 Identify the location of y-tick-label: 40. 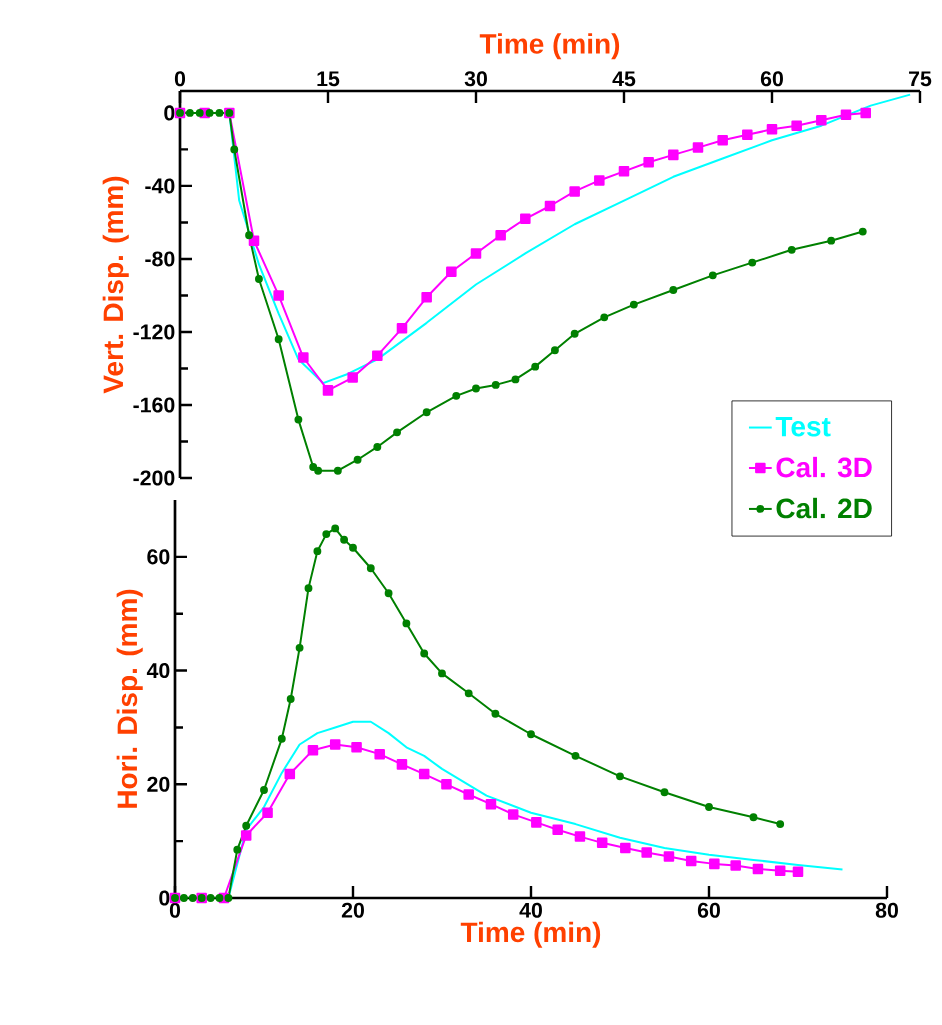
(158, 671).